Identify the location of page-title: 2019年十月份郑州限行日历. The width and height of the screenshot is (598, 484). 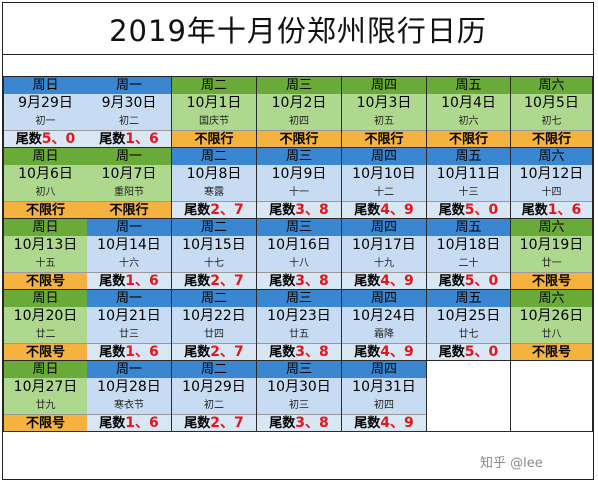
(298, 29).